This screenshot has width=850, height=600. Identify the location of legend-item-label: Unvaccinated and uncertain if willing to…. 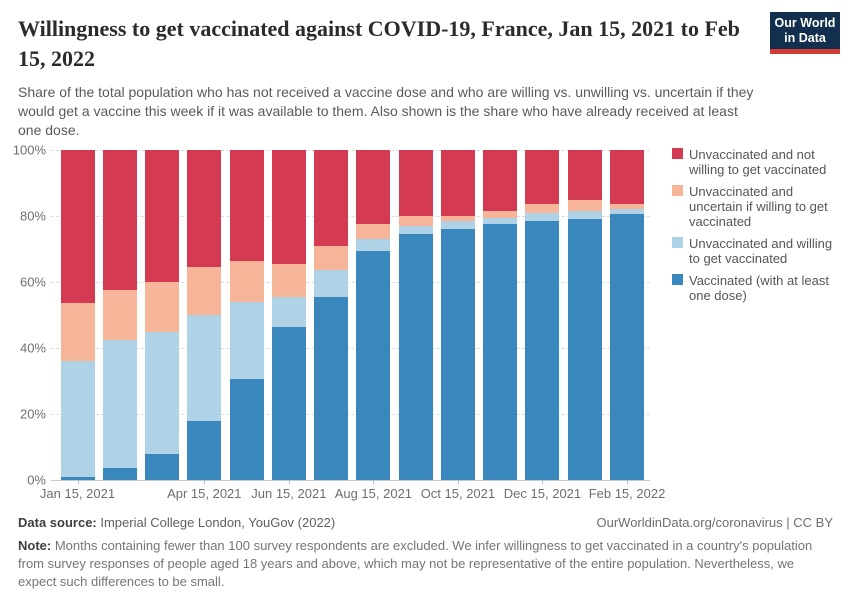
(758, 206).